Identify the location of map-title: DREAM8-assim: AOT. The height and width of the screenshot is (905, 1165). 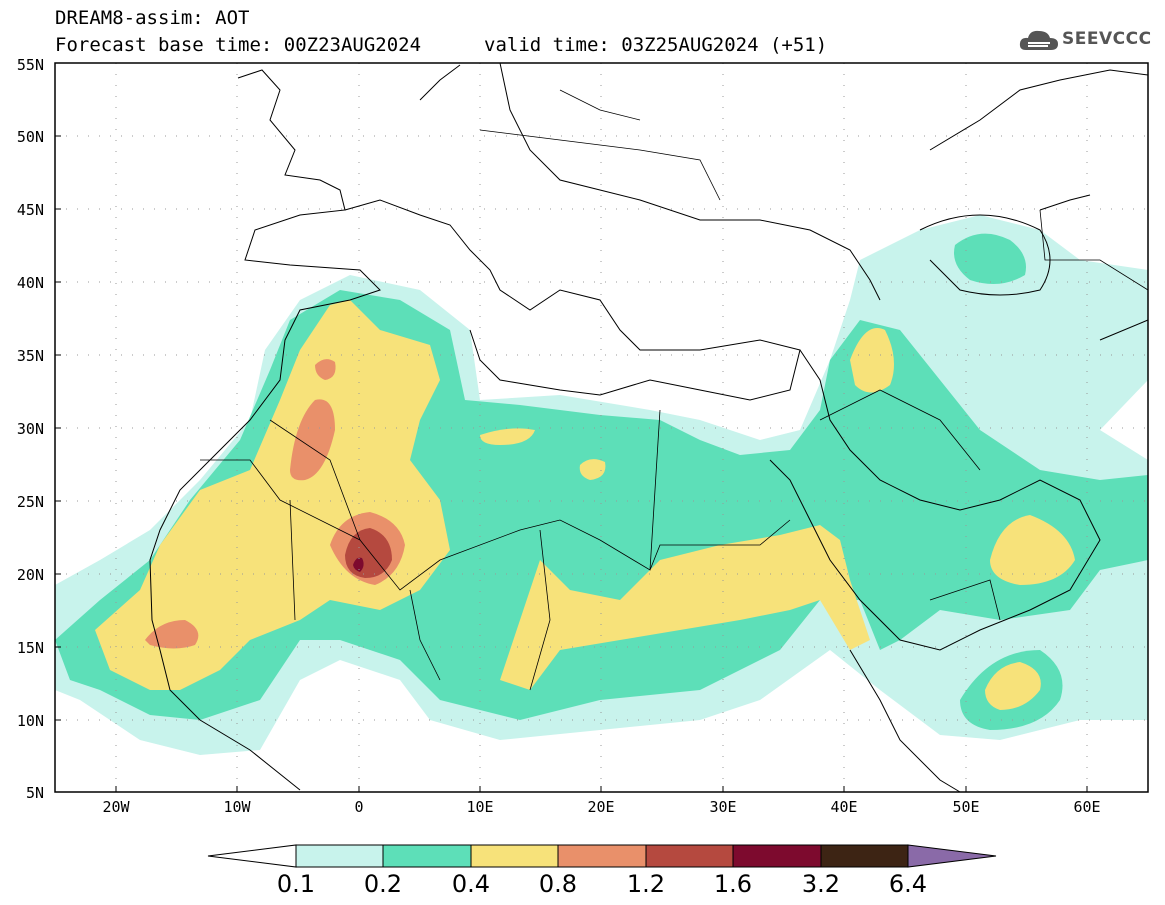
(152, 18).